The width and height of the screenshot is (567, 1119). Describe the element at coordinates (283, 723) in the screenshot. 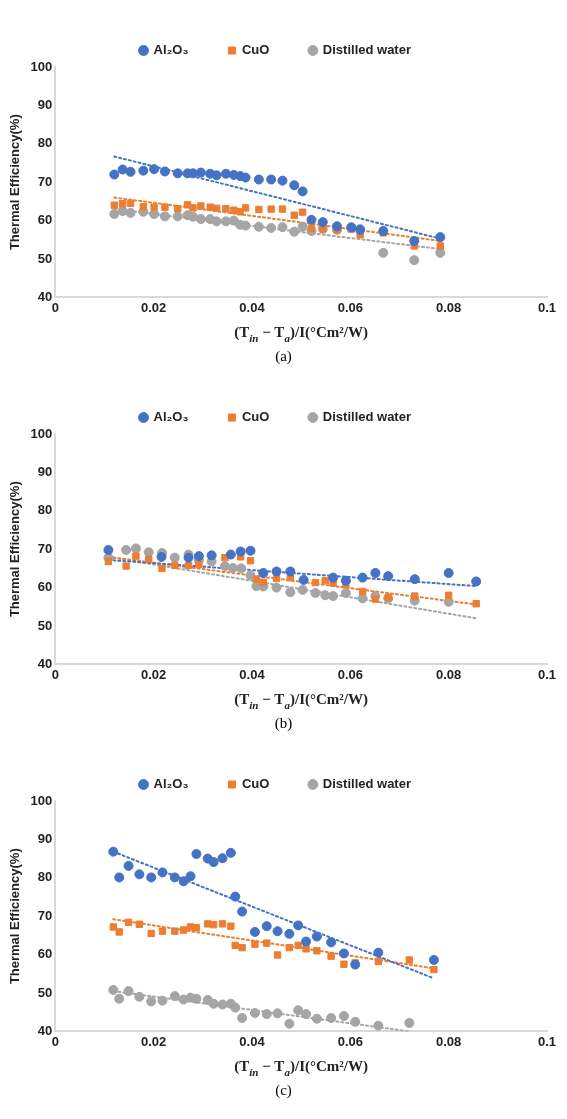

I see `text: (b)` at that location.